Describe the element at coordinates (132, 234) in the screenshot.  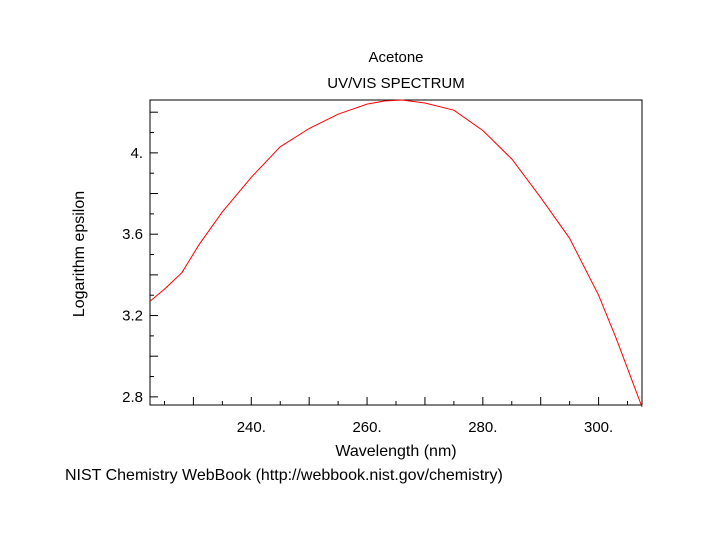
I see `y-tick-label: 3.6` at that location.